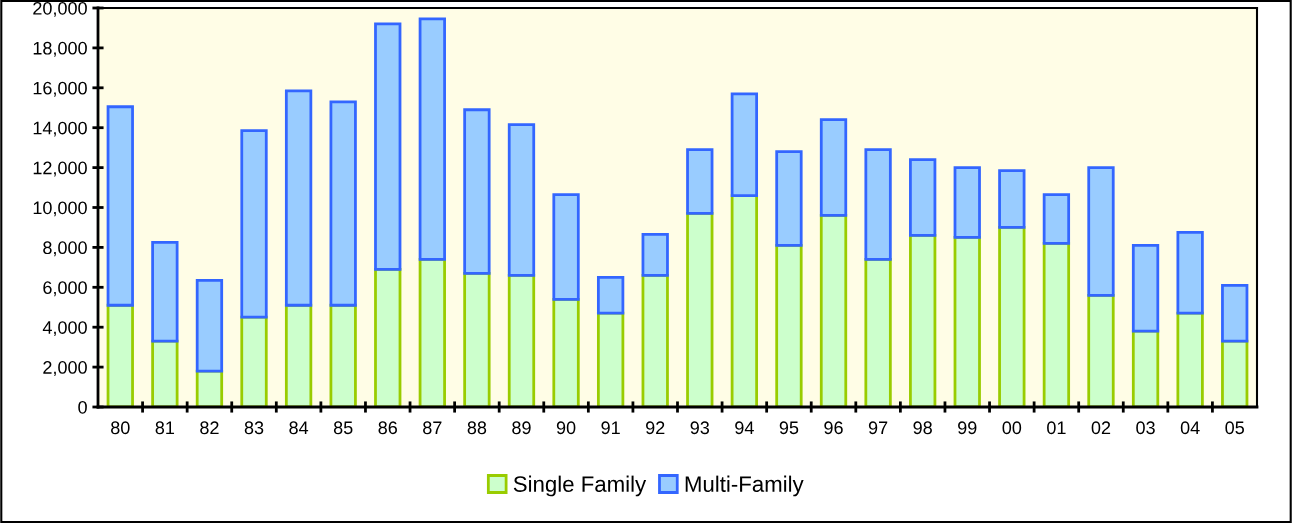 The width and height of the screenshot is (1292, 523). Describe the element at coordinates (82, 407) in the screenshot. I see `y-tick-label: 0` at that location.